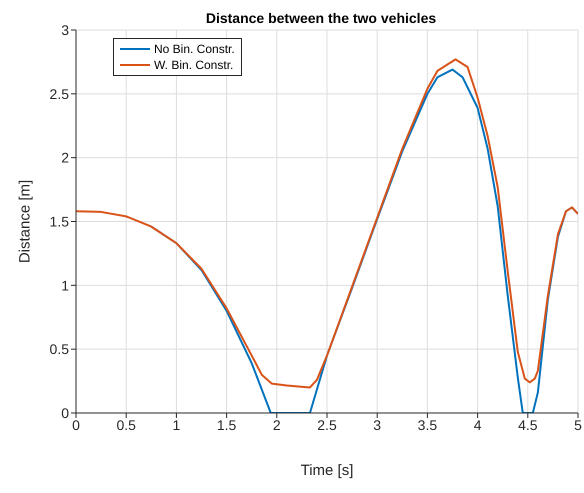  What do you see at coordinates (194, 65) in the screenshot?
I see `legend-label: W. Bin. Constr.` at bounding box center [194, 65].